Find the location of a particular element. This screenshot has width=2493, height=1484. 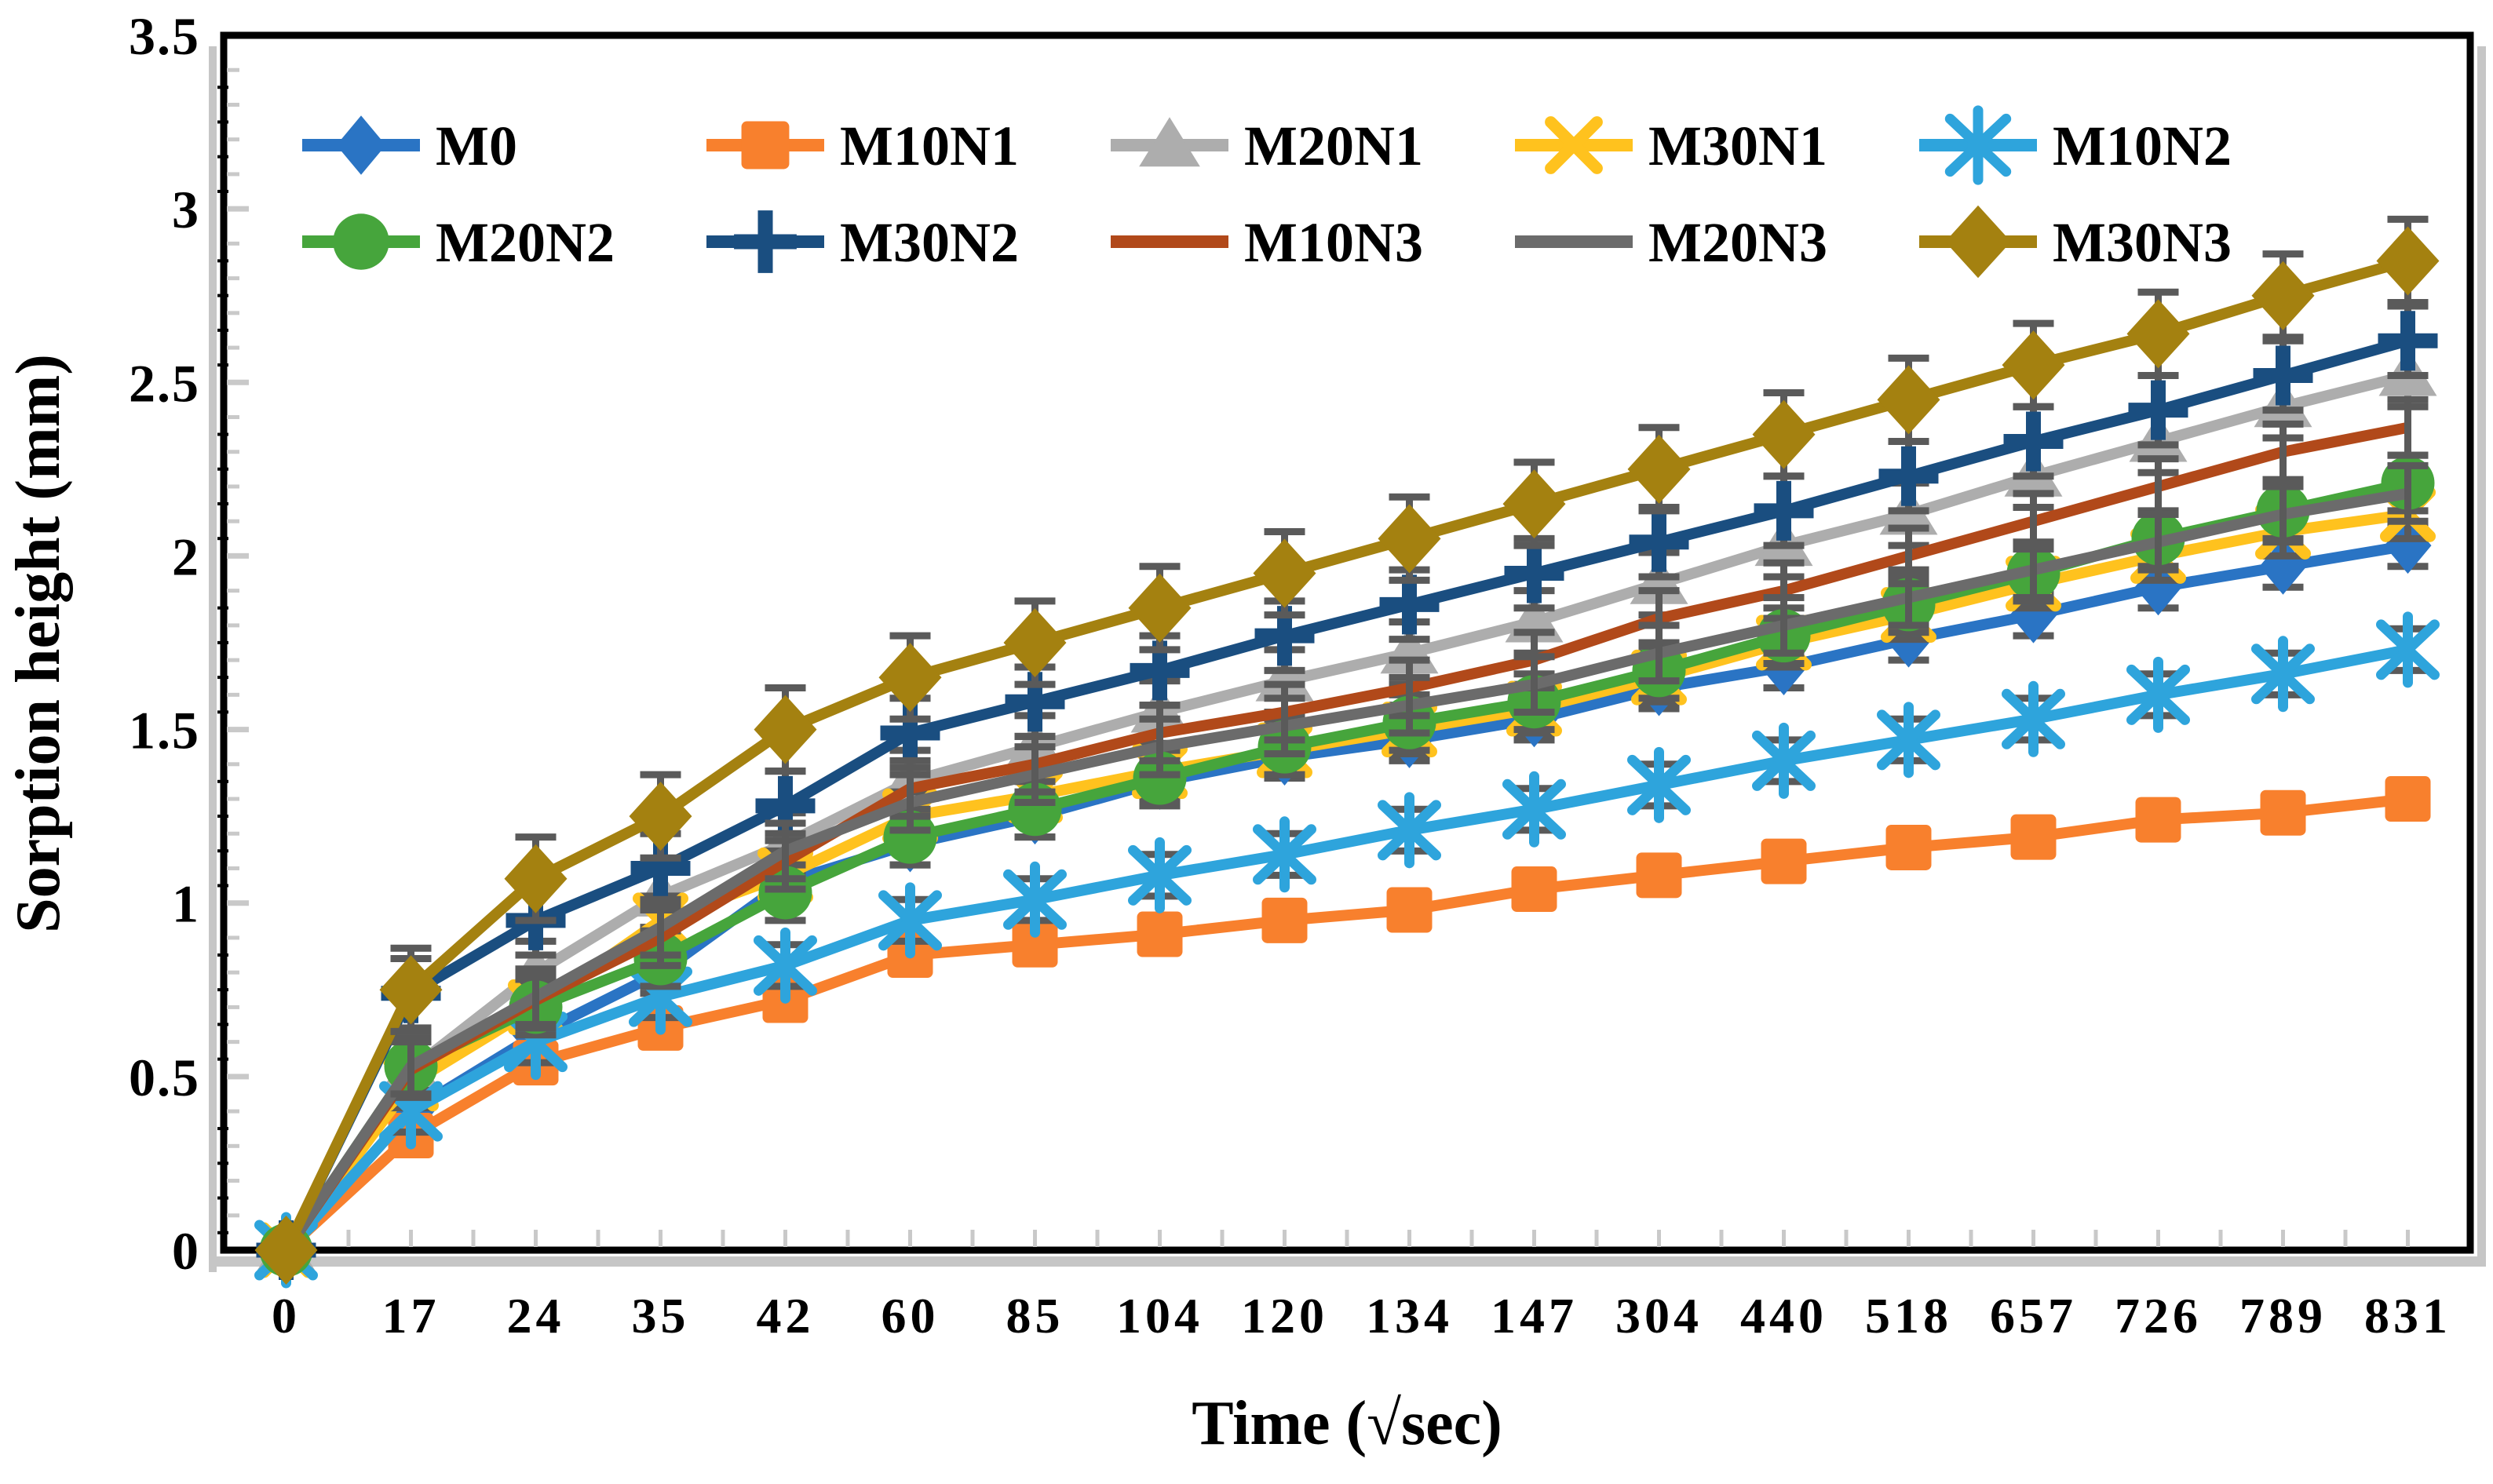

axis-shadow-right is located at coordinates (2481, 656).